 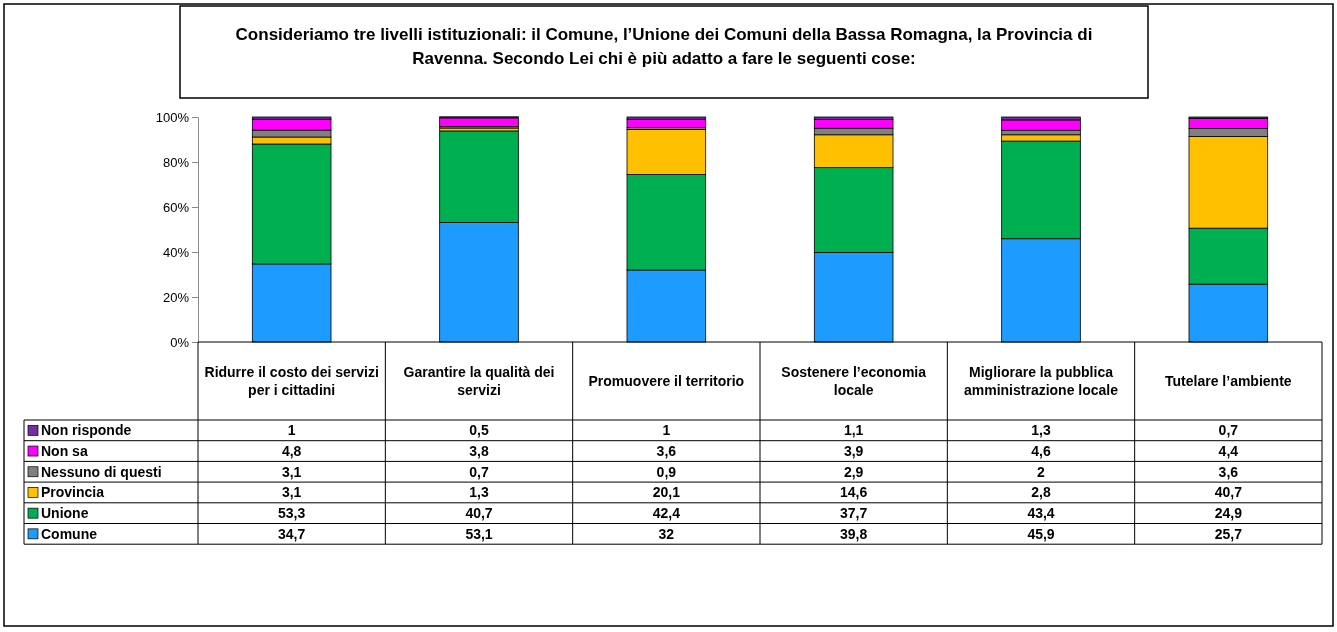 I want to click on data-label: 42,4, so click(x=666, y=513).